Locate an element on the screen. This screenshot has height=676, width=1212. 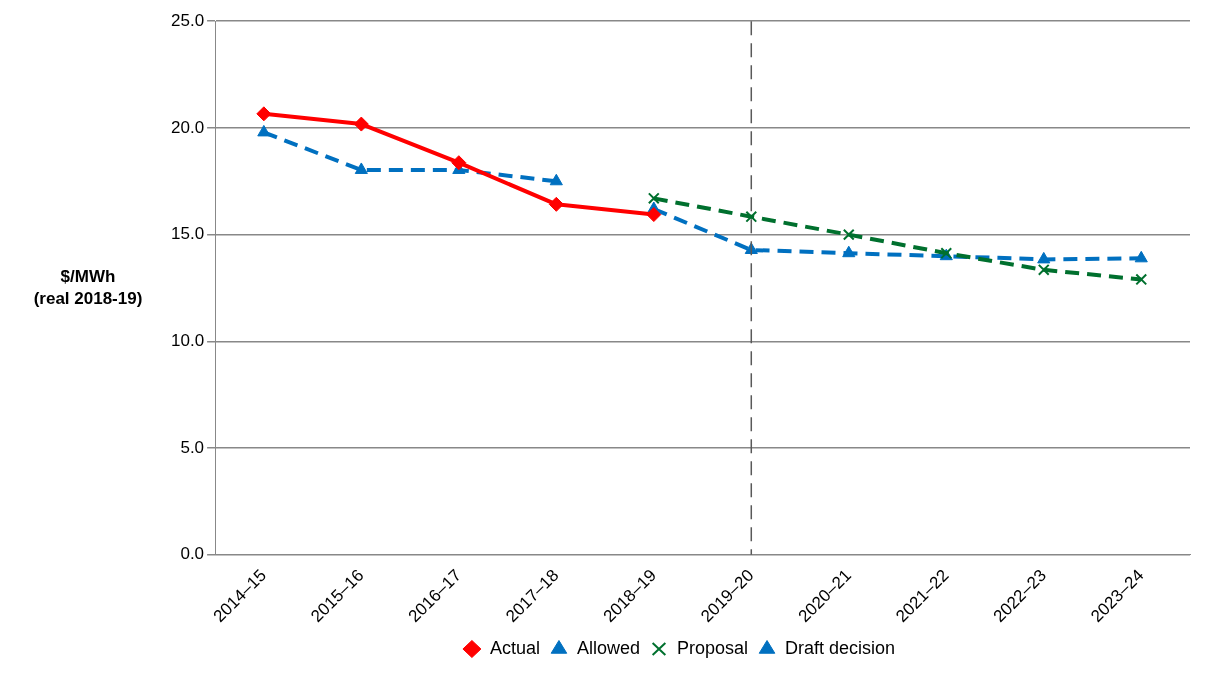
y-tick-label: 25.0 is located at coordinates (187, 20).